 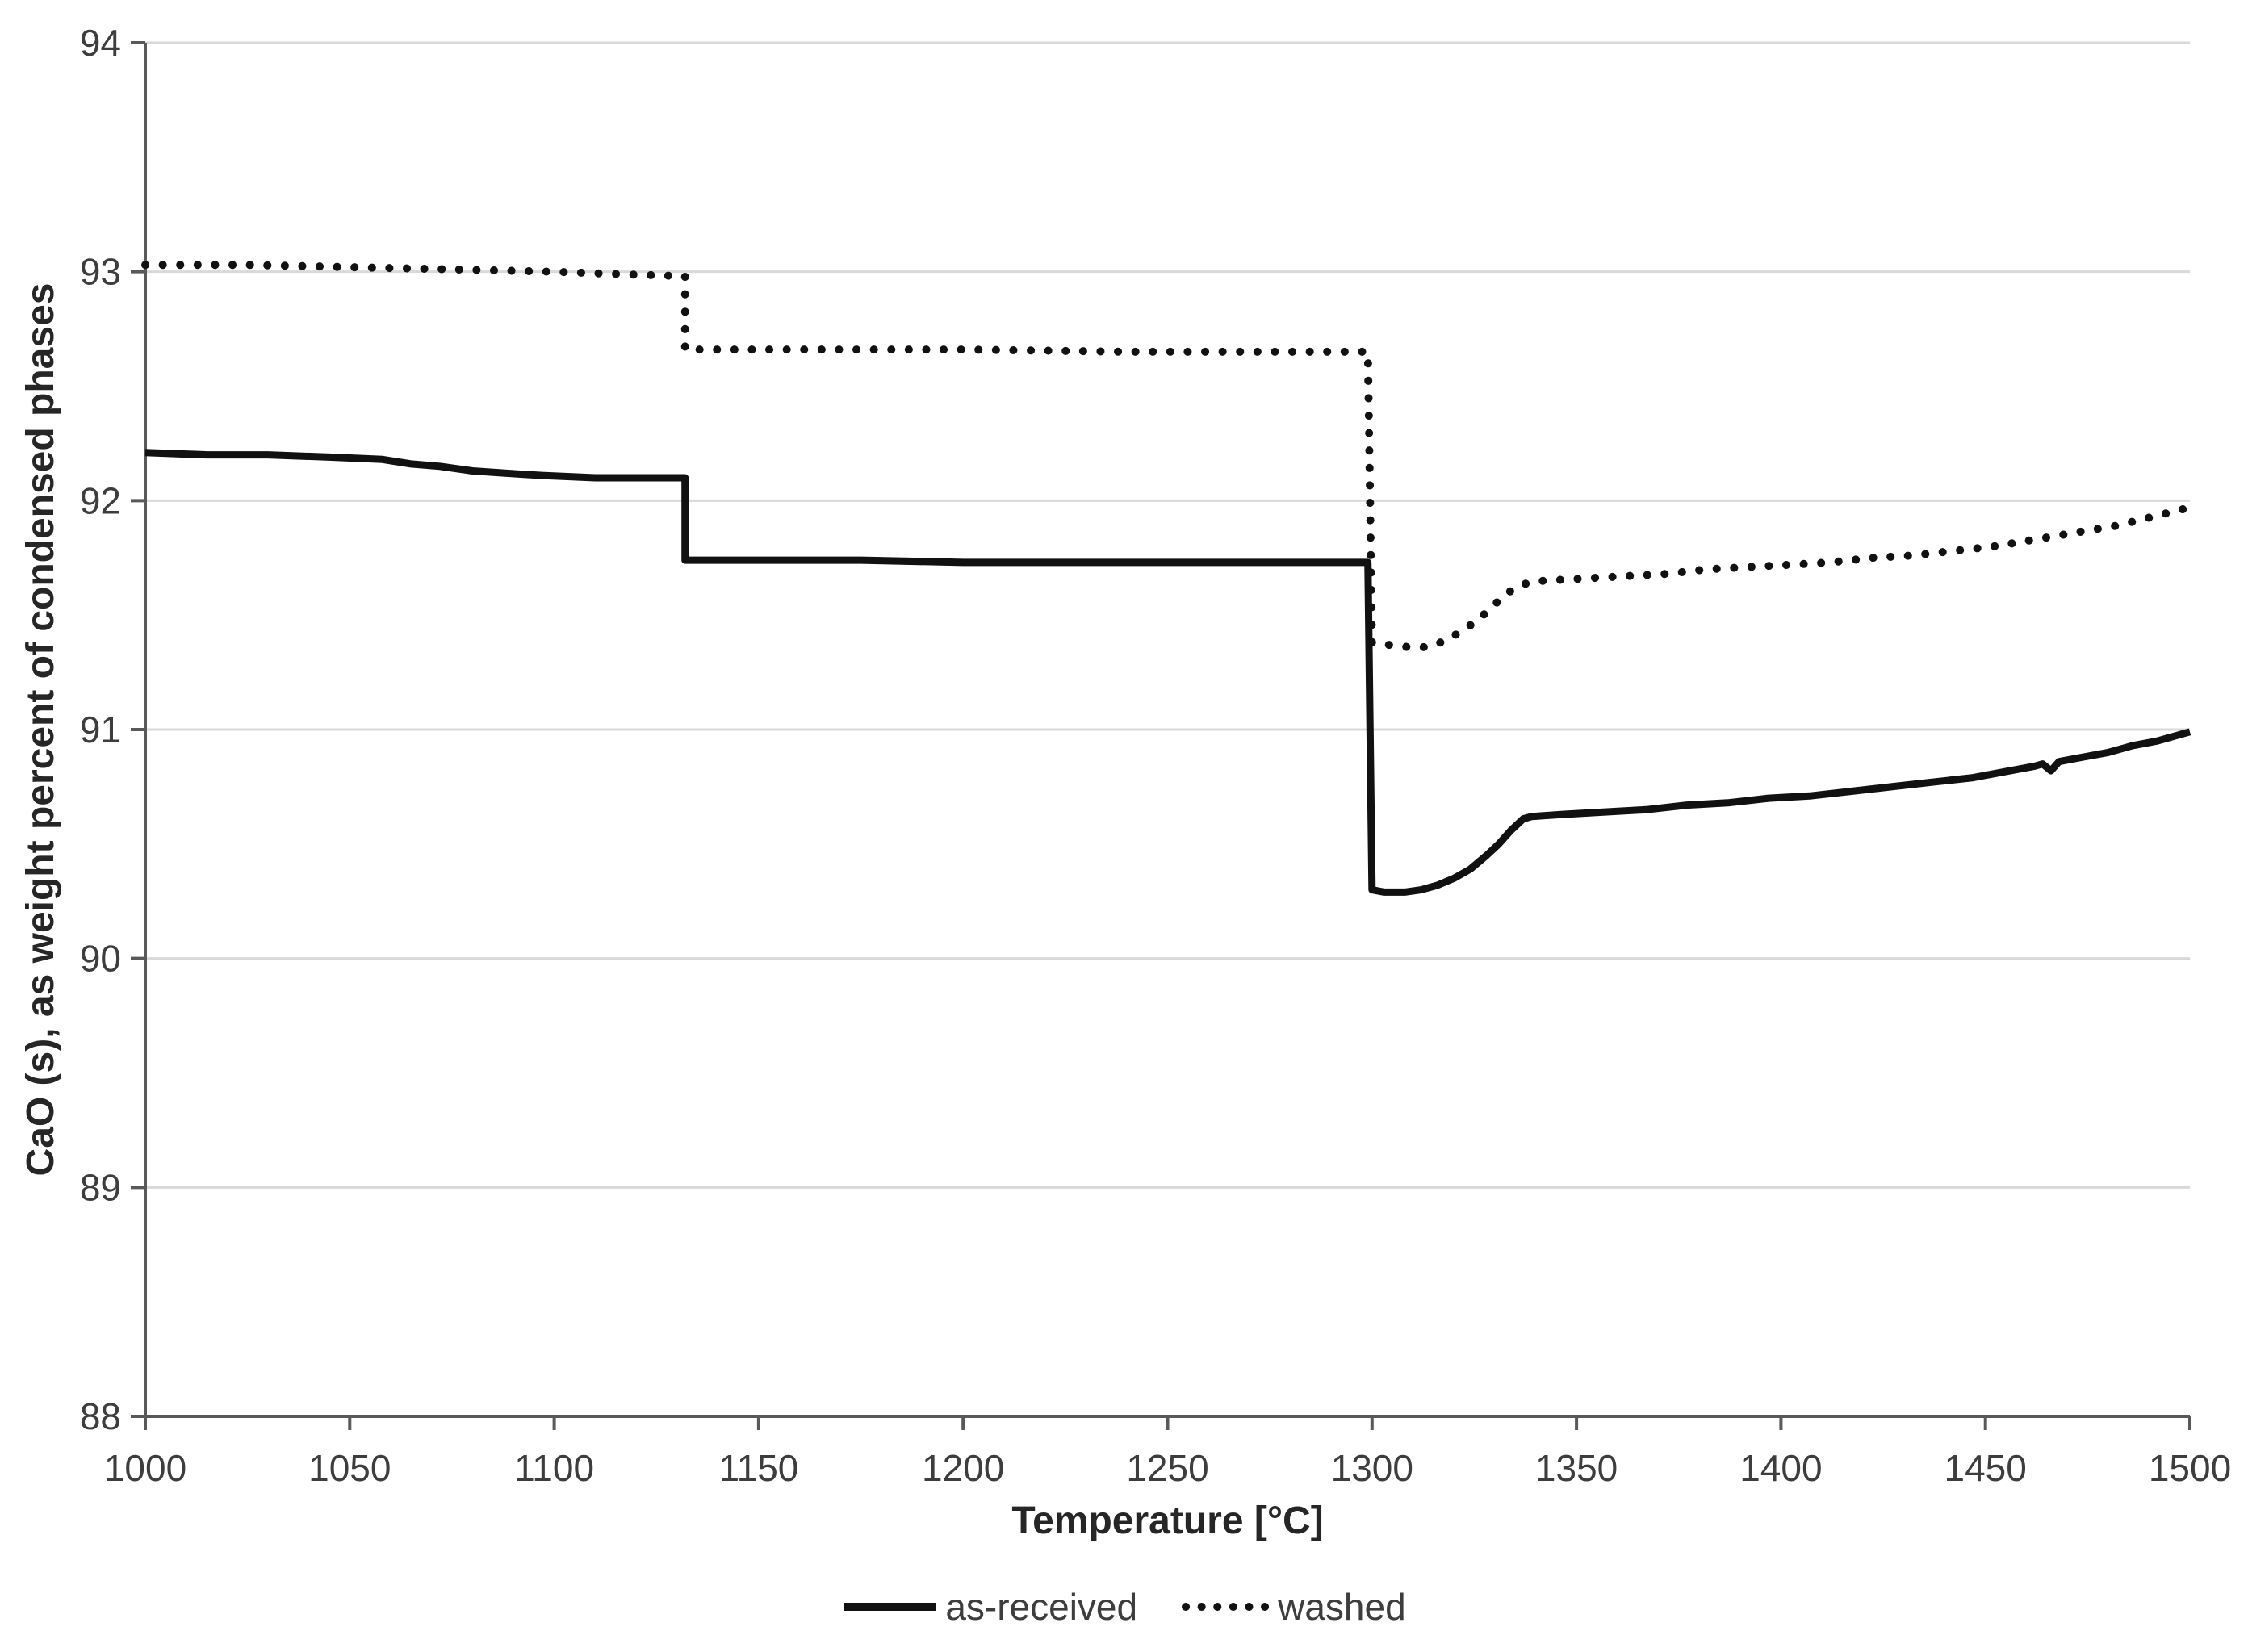 What do you see at coordinates (101, 500) in the screenshot?
I see `y-tick-label: 92` at bounding box center [101, 500].